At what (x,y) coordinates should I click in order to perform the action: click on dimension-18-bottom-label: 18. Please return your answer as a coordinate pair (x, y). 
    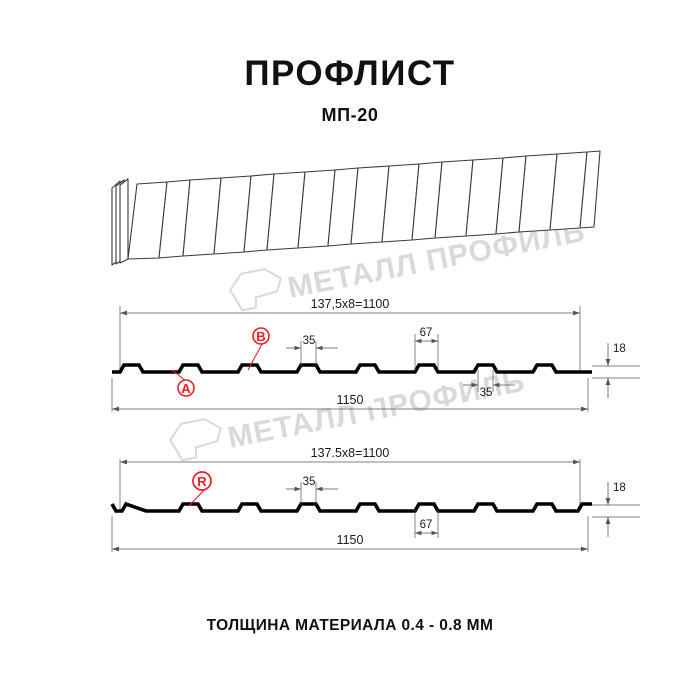
    Looking at the image, I should click on (619, 488).